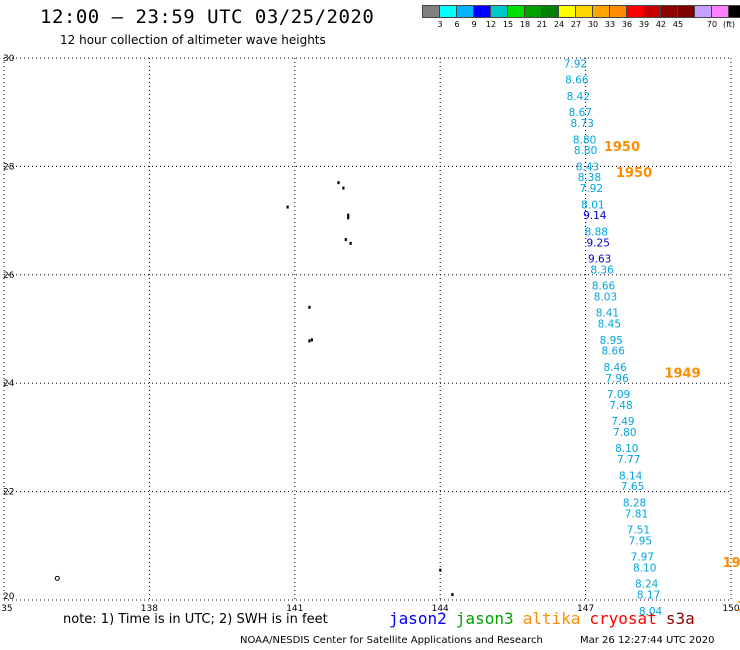  Describe the element at coordinates (738, 606) in the screenshot. I see `pass-time-label: 194` at that location.